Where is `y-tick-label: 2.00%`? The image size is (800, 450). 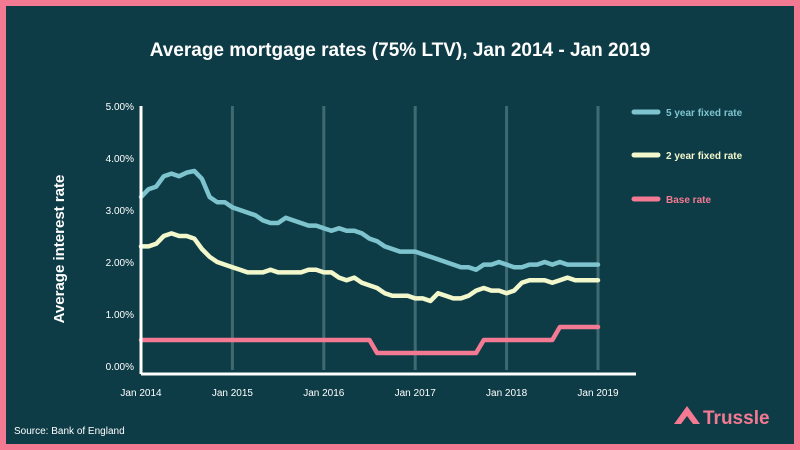 y-tick-label: 2.00% is located at coordinates (120, 263).